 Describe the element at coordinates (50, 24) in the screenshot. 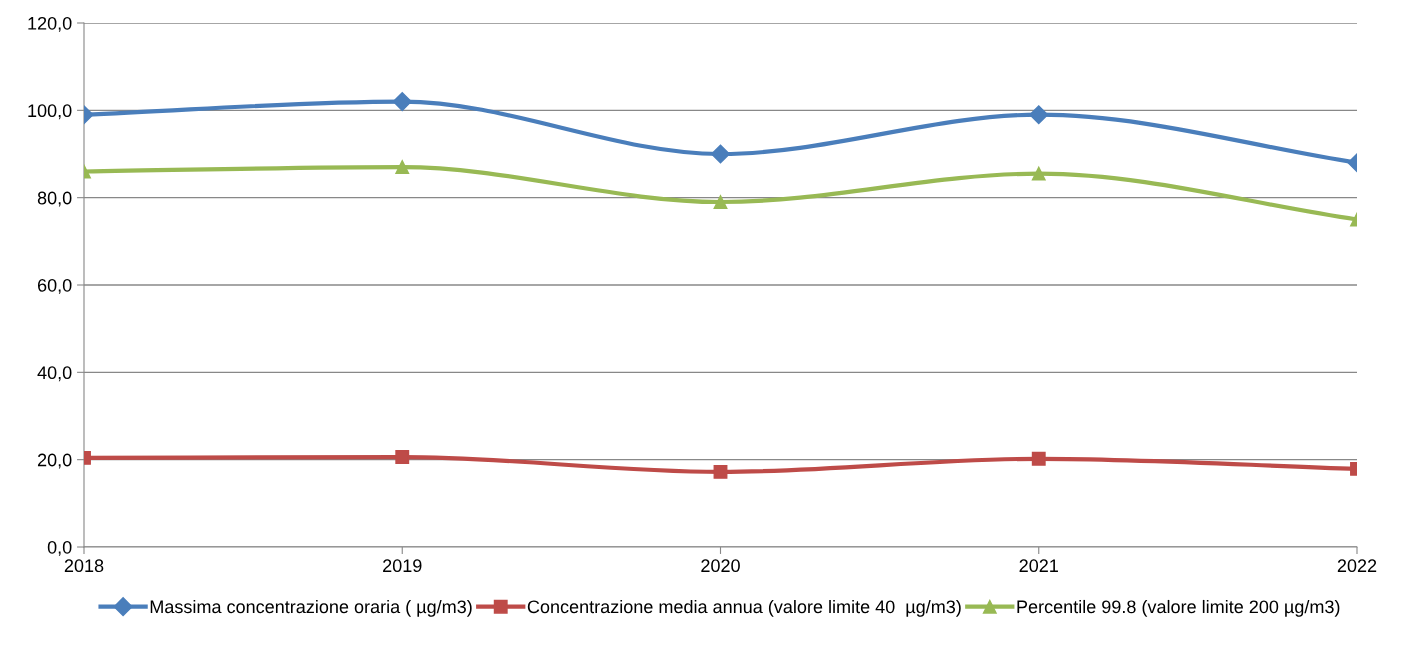

I see `y-tick-label: 120,0` at that location.